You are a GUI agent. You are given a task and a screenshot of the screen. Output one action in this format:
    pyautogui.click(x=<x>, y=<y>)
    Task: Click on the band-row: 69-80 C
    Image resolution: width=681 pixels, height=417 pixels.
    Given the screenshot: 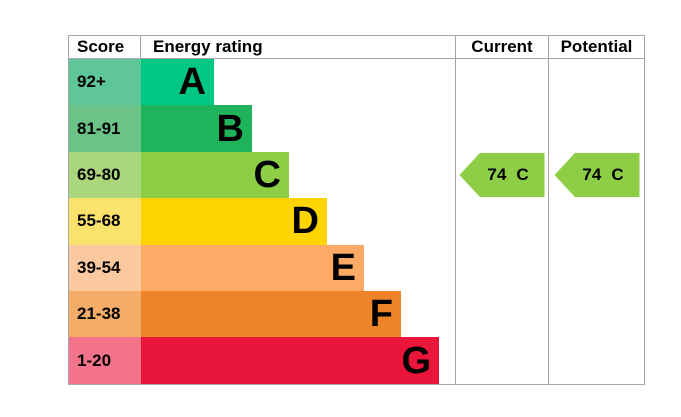 What is the action you would take?
    pyautogui.click(x=356, y=175)
    